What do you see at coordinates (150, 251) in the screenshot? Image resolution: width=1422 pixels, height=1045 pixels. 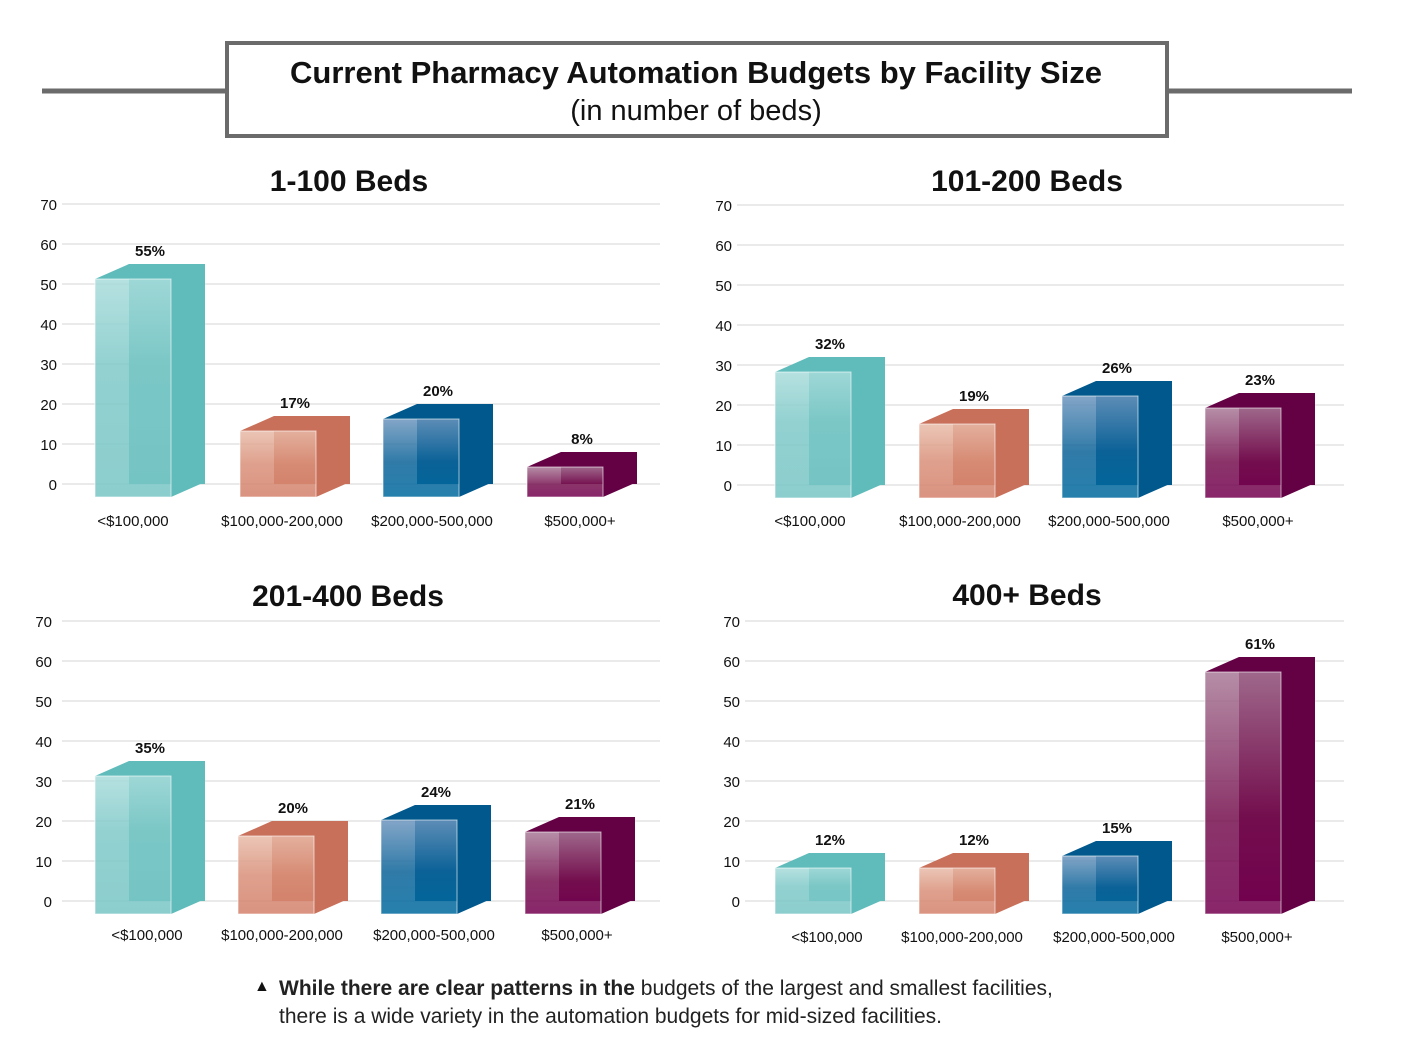 I see `data-label: 55%` at bounding box center [150, 251].